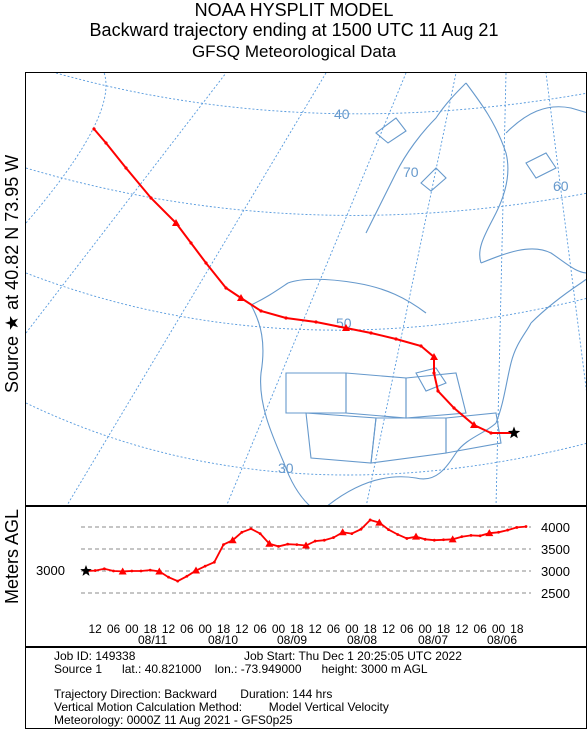 The width and height of the screenshot is (588, 730). Describe the element at coordinates (433, 640) in the screenshot. I see `date-label: 08/07` at that location.